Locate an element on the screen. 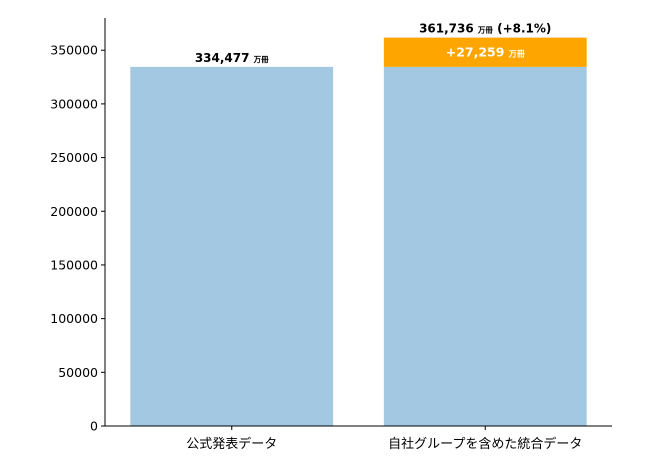 The image size is (650, 473). y-tick-label: 50000 is located at coordinates (78, 372).